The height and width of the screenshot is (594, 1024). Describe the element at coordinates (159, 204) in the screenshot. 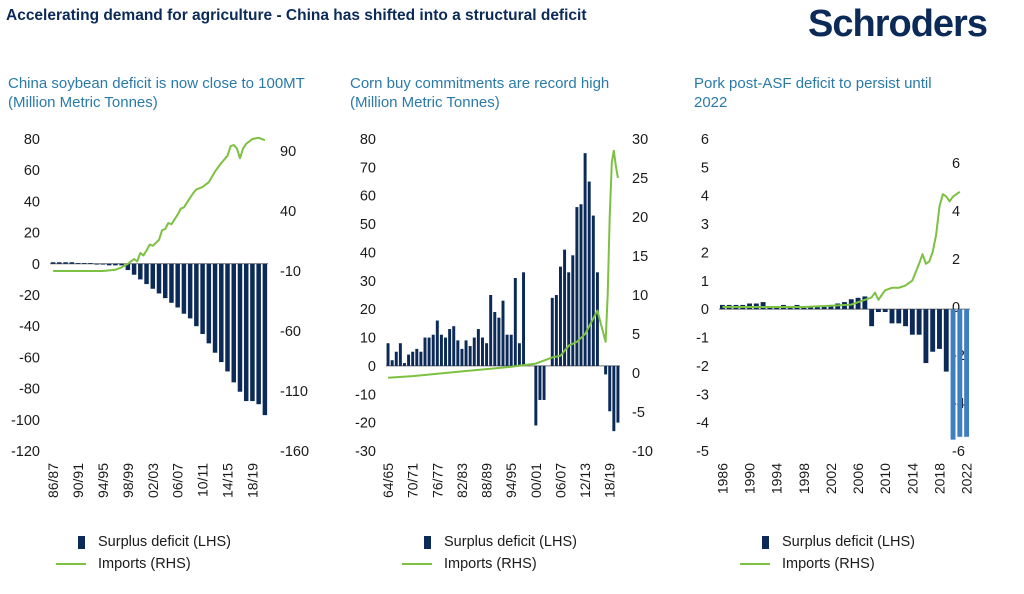

I see `chart-1-imports-line` at that location.